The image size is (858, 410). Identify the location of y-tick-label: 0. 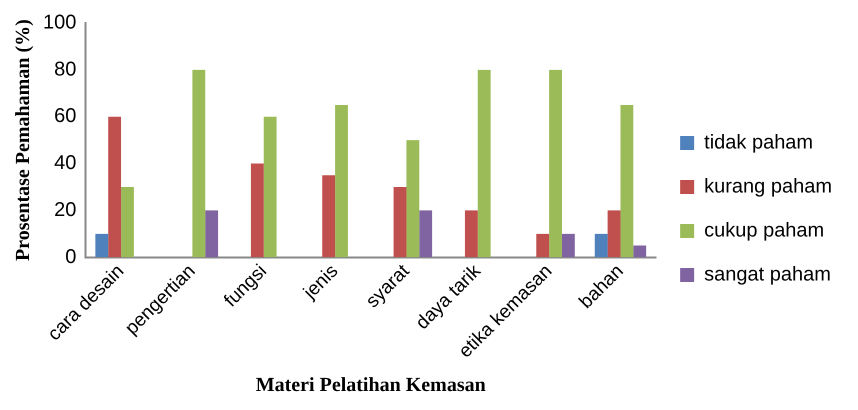
(70, 257).